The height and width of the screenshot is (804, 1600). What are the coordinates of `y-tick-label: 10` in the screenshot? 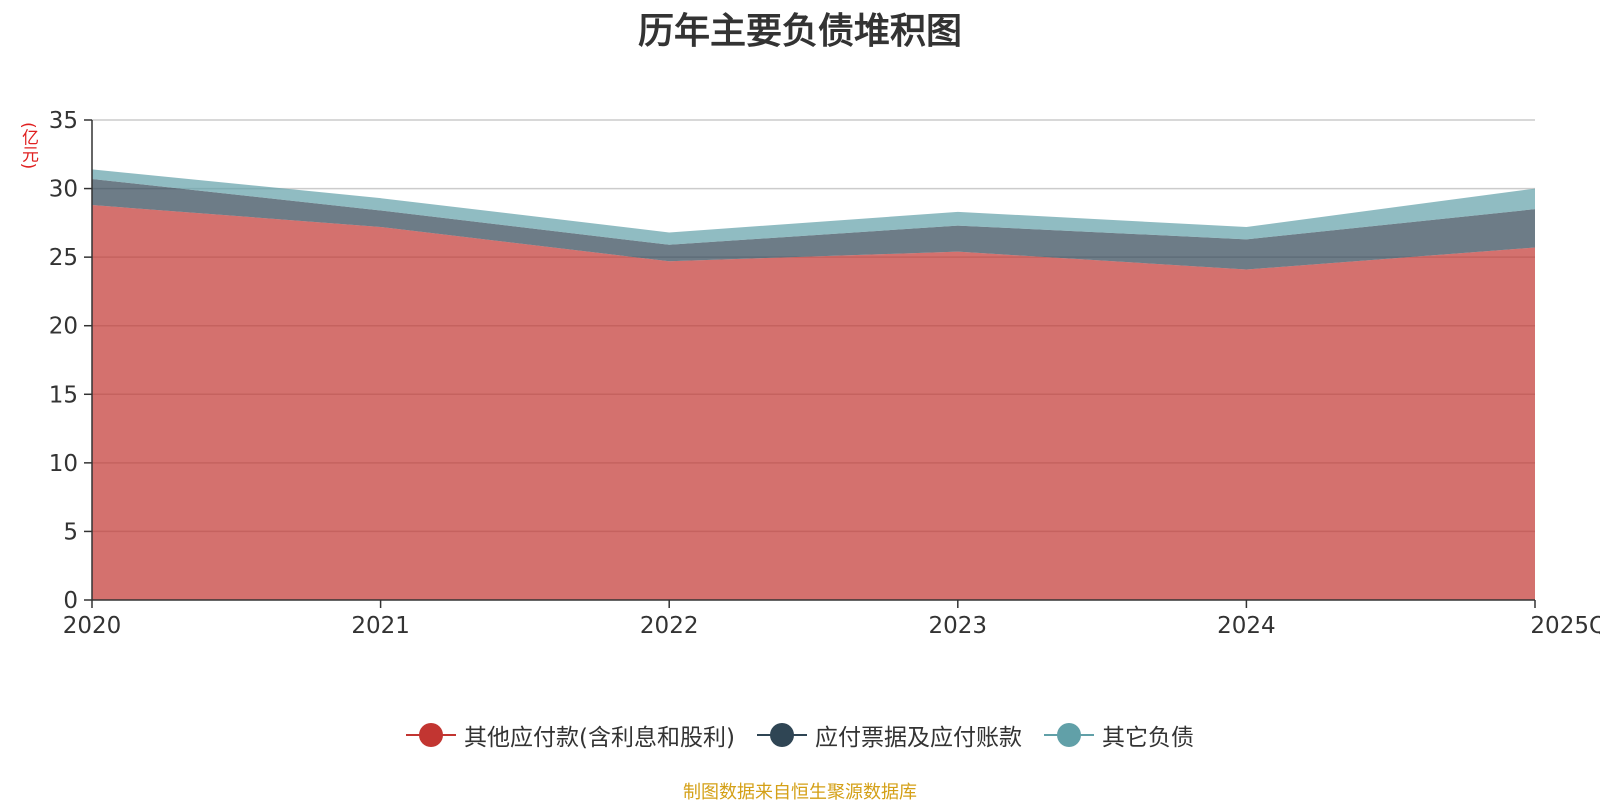 It's located at (63, 464).